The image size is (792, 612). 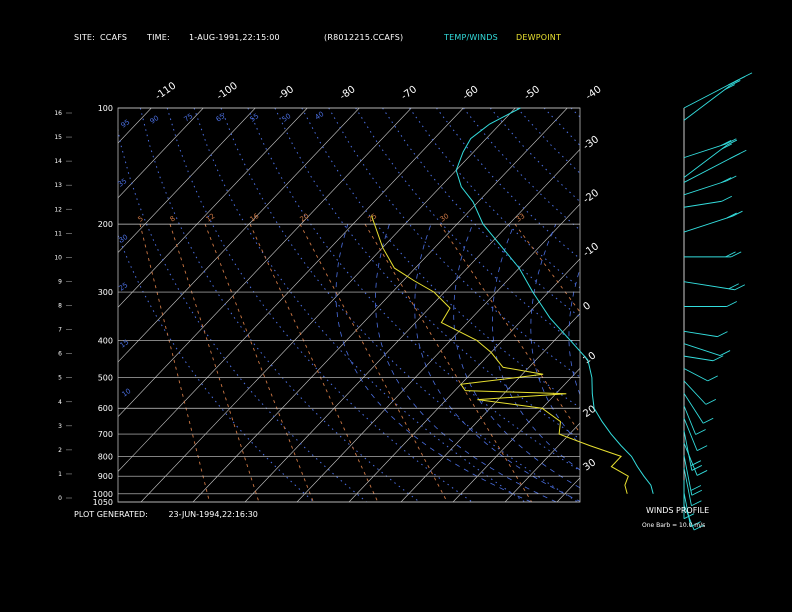 I want to click on height-label: 8, so click(x=60, y=306).